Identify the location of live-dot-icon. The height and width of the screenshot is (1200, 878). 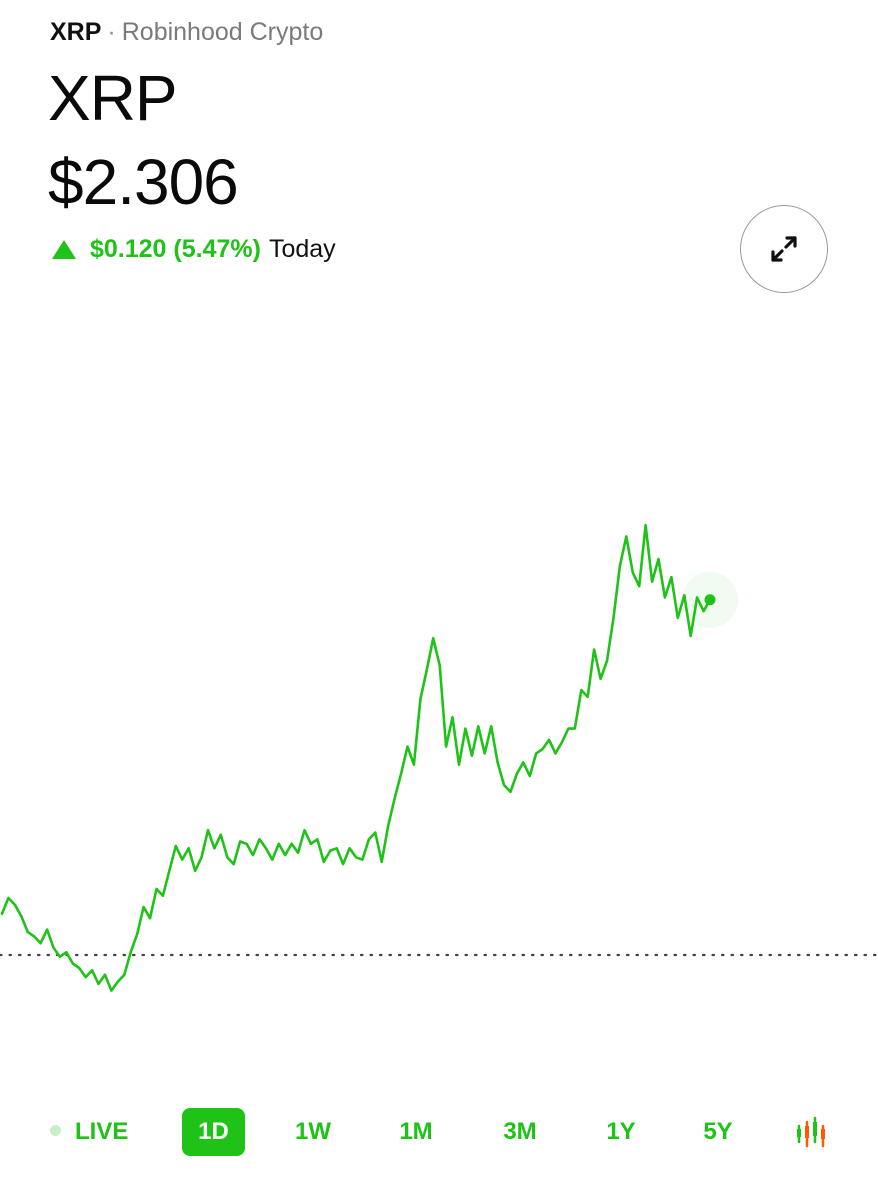
(55, 1131).